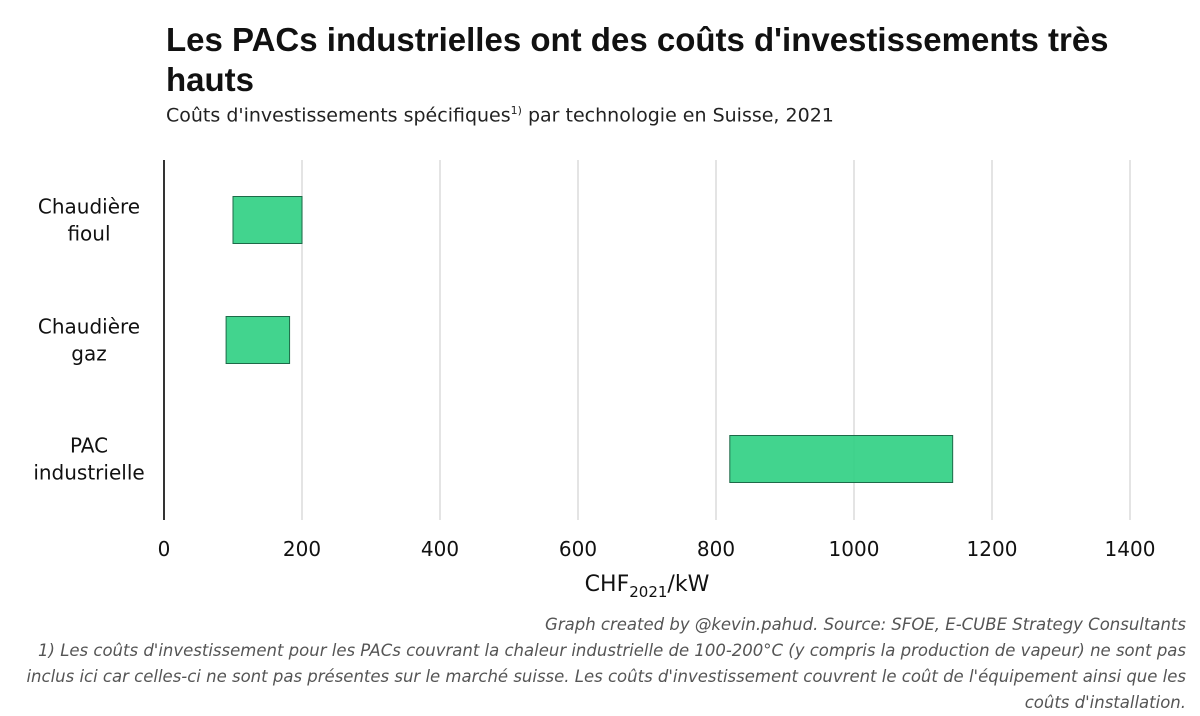 The image size is (1200, 716). I want to click on category-label-1: Chaudière gaz, so click(89, 340).